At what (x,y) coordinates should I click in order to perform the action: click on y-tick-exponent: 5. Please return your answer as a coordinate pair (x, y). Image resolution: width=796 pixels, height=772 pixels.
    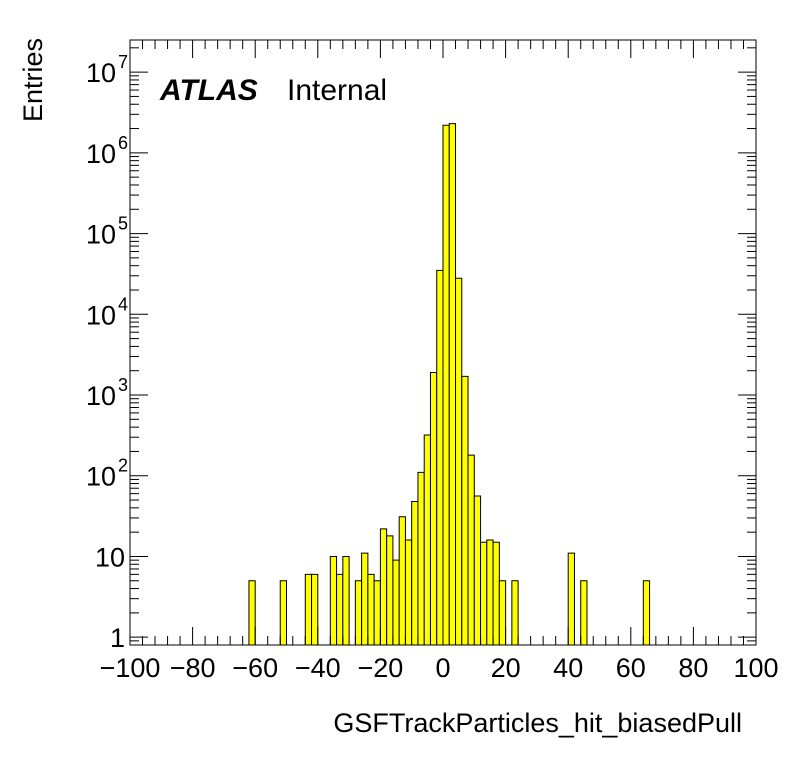
    Looking at the image, I should click on (123, 224).